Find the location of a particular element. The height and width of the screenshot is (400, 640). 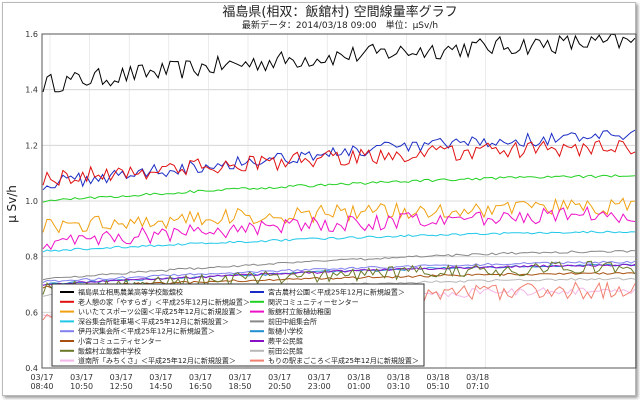

legend-label: 老人憩の家「やすらぎ」＜平成25年12月に新規設置＞ is located at coordinates (164, 301).